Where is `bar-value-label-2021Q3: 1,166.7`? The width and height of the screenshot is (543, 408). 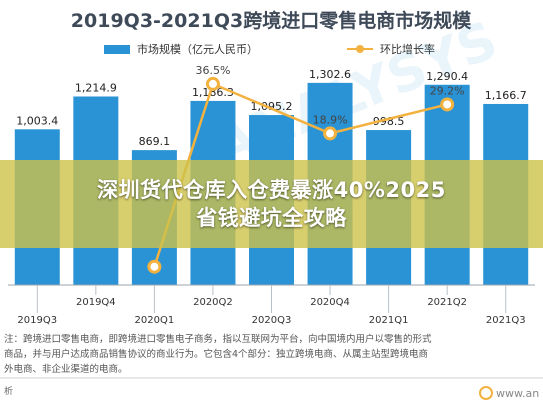
bar-value-label-2021Q3: 1,166.7 is located at coordinates (506, 95).